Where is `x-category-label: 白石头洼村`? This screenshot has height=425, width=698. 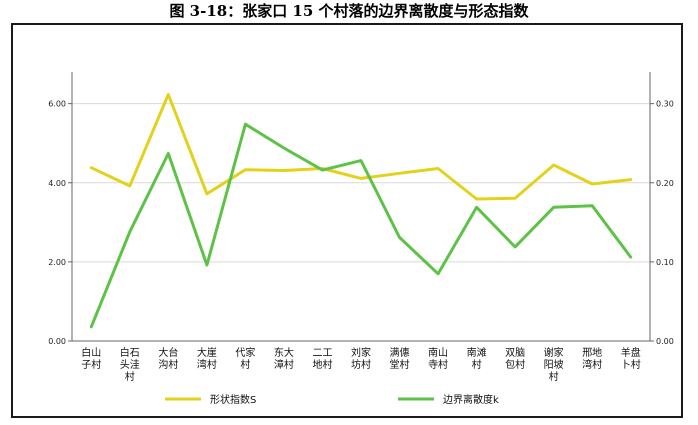 x-category-label: 白石头洼村 is located at coordinates (130, 364).